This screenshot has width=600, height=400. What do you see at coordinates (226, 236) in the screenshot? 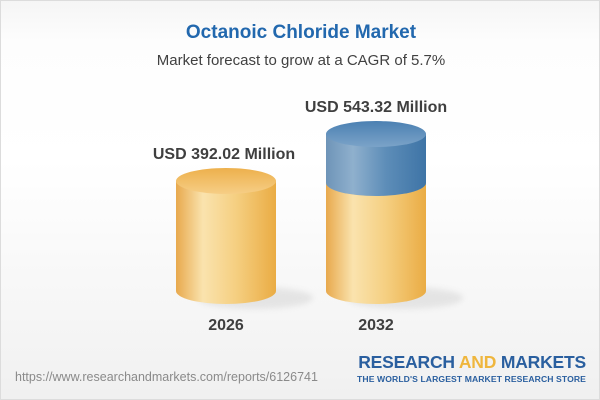
I see `bar-2026-cylinder` at bounding box center [226, 236].